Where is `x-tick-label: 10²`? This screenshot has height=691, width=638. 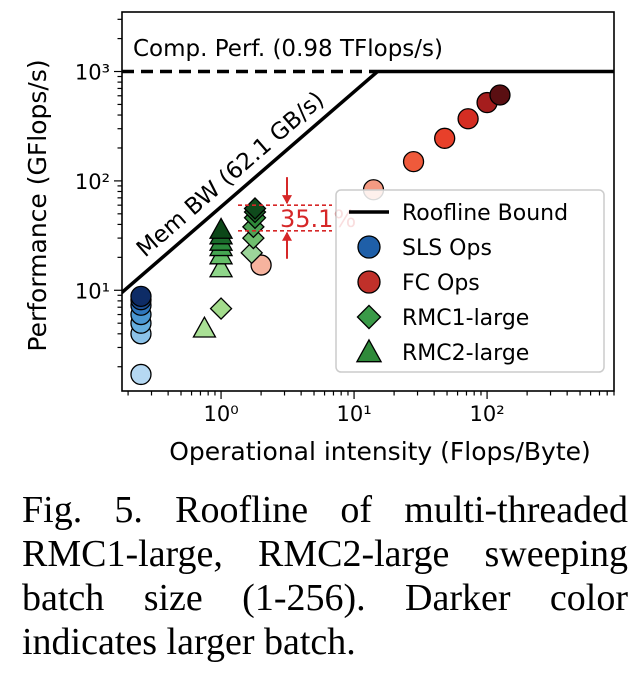
x-tick-label: 10² is located at coordinates (487, 414).